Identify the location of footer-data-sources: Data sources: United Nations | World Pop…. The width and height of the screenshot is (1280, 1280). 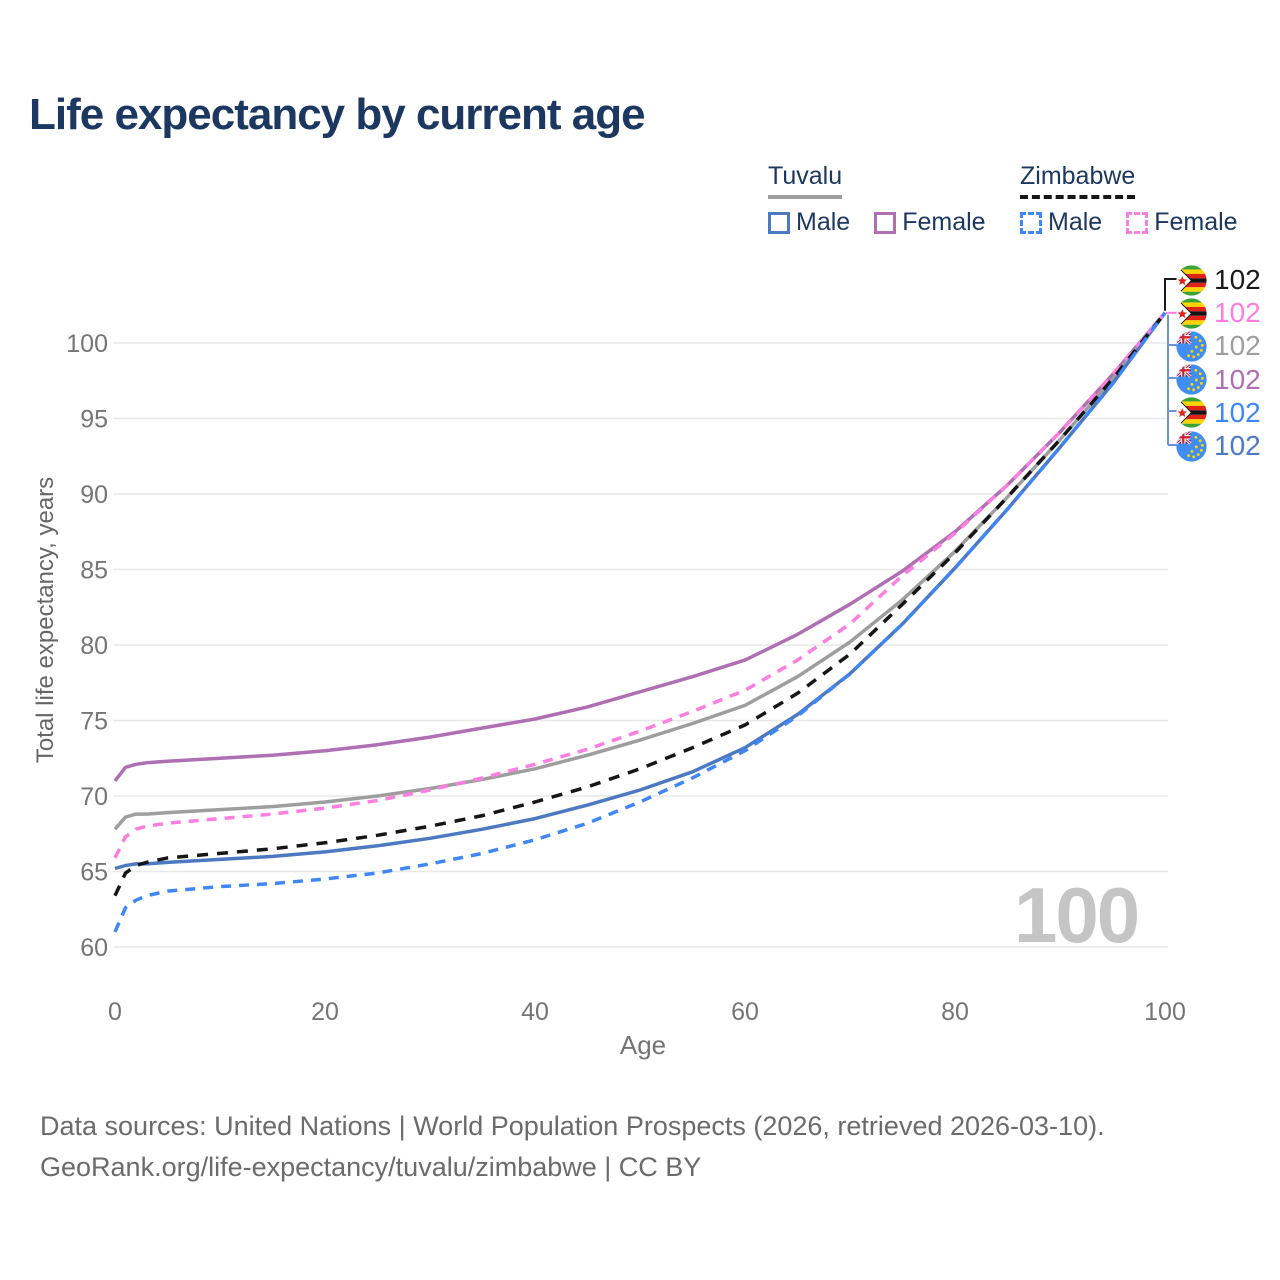
(572, 1126).